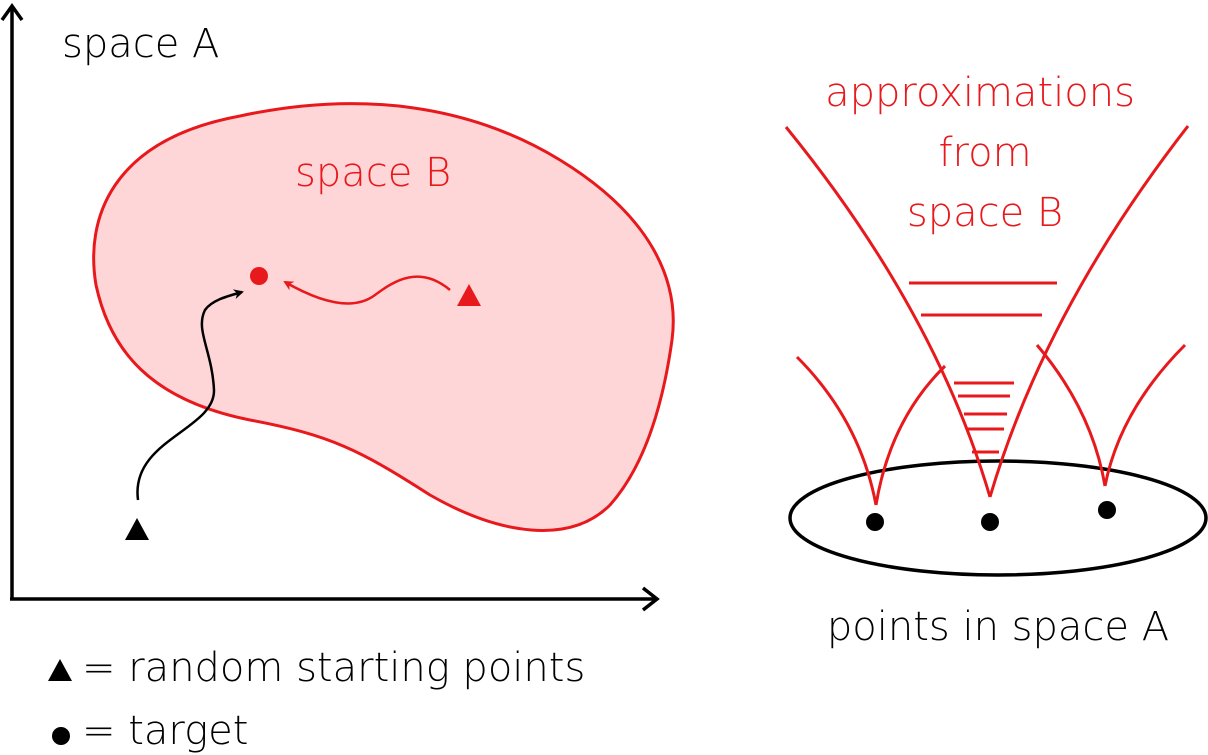 This screenshot has height=755, width=1208. Describe the element at coordinates (259, 276) in the screenshot. I see `target-dot-icon` at that location.